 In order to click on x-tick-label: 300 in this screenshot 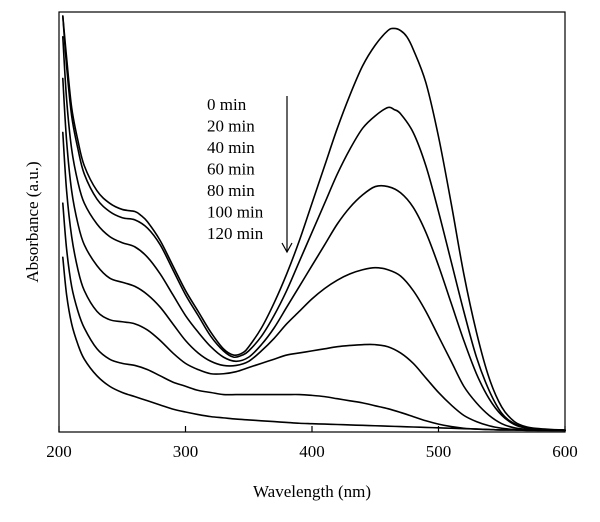, I will do `click(186, 451)`.